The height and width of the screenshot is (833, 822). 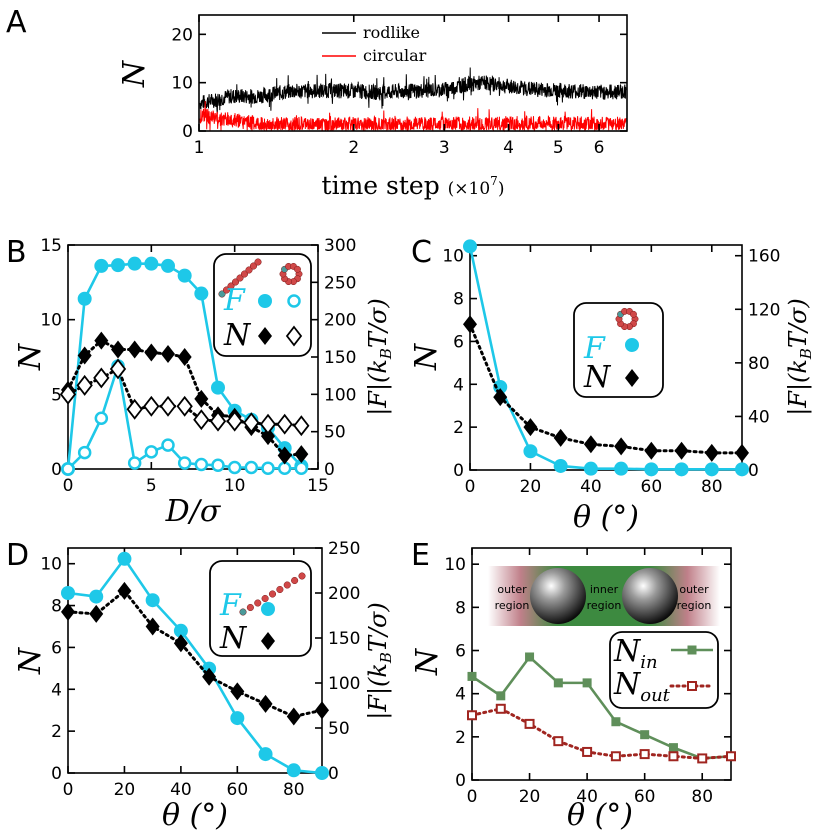 What do you see at coordinates (134, 73) in the screenshot?
I see `y-axis-label: N` at bounding box center [134, 73].